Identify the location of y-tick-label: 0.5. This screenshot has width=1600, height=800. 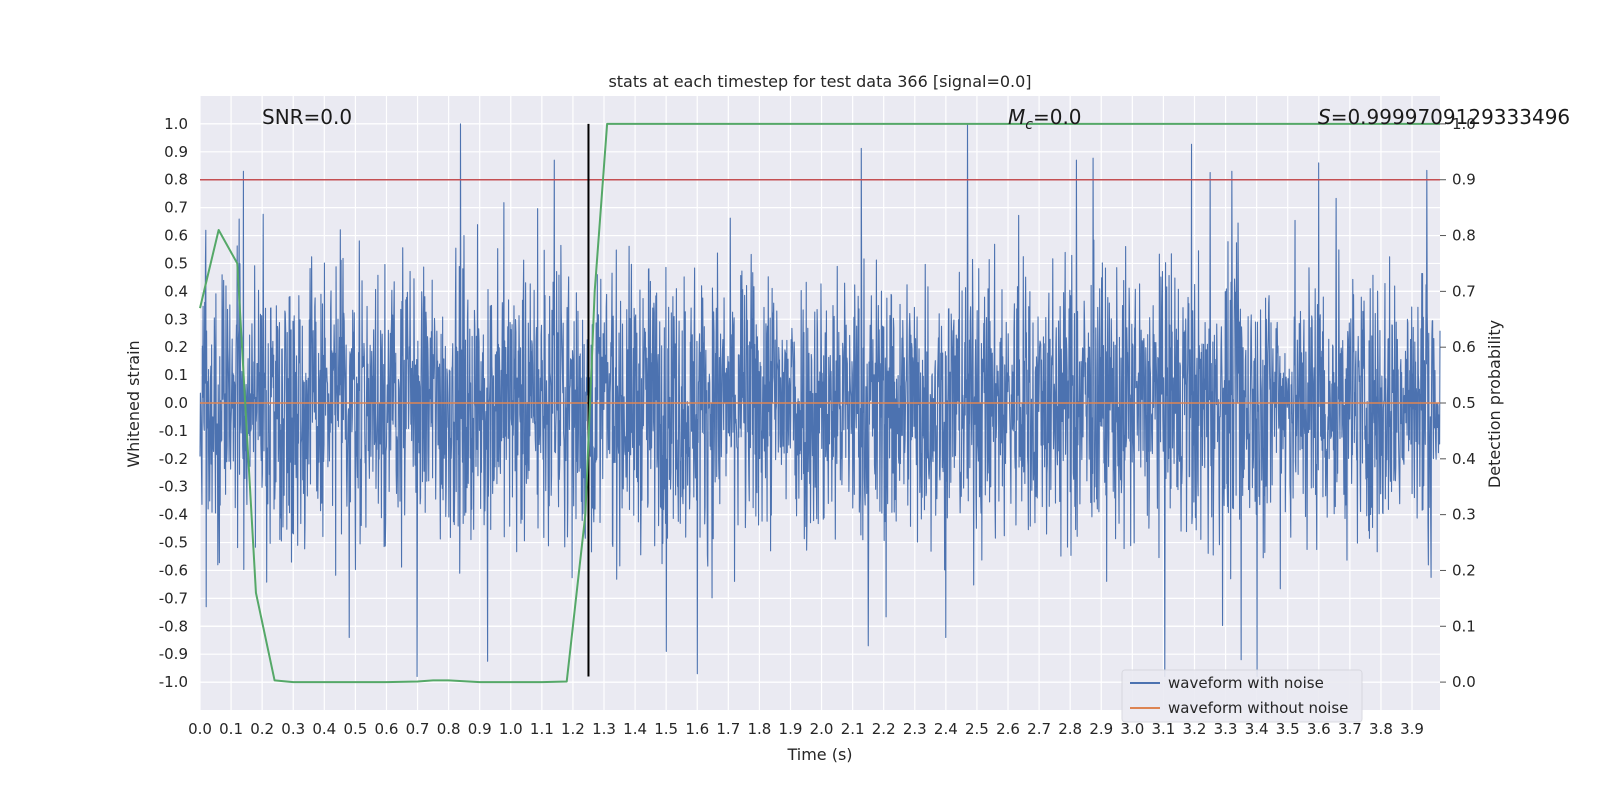
(176, 263).